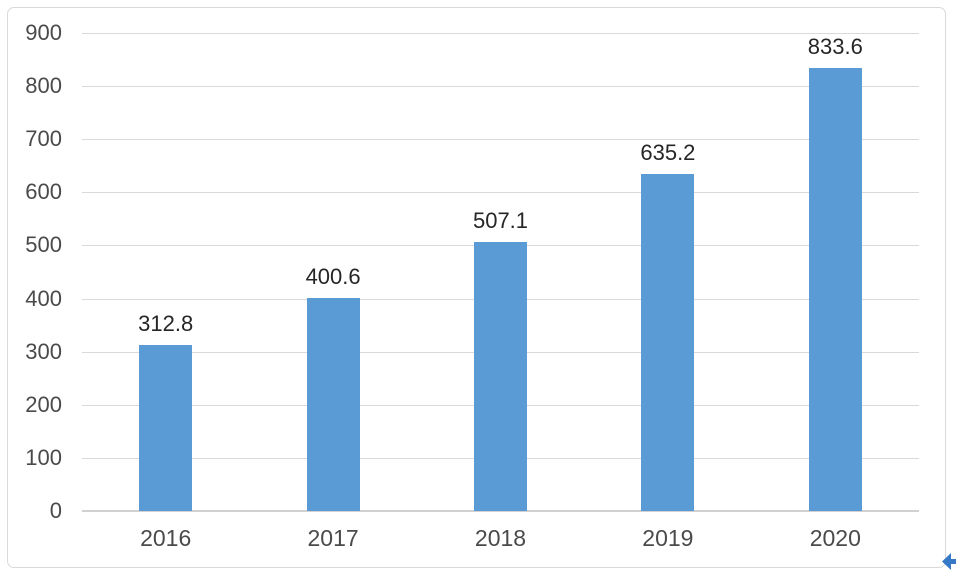 This screenshot has height=580, width=956. I want to click on y-tick-label: 900, so click(43, 32).